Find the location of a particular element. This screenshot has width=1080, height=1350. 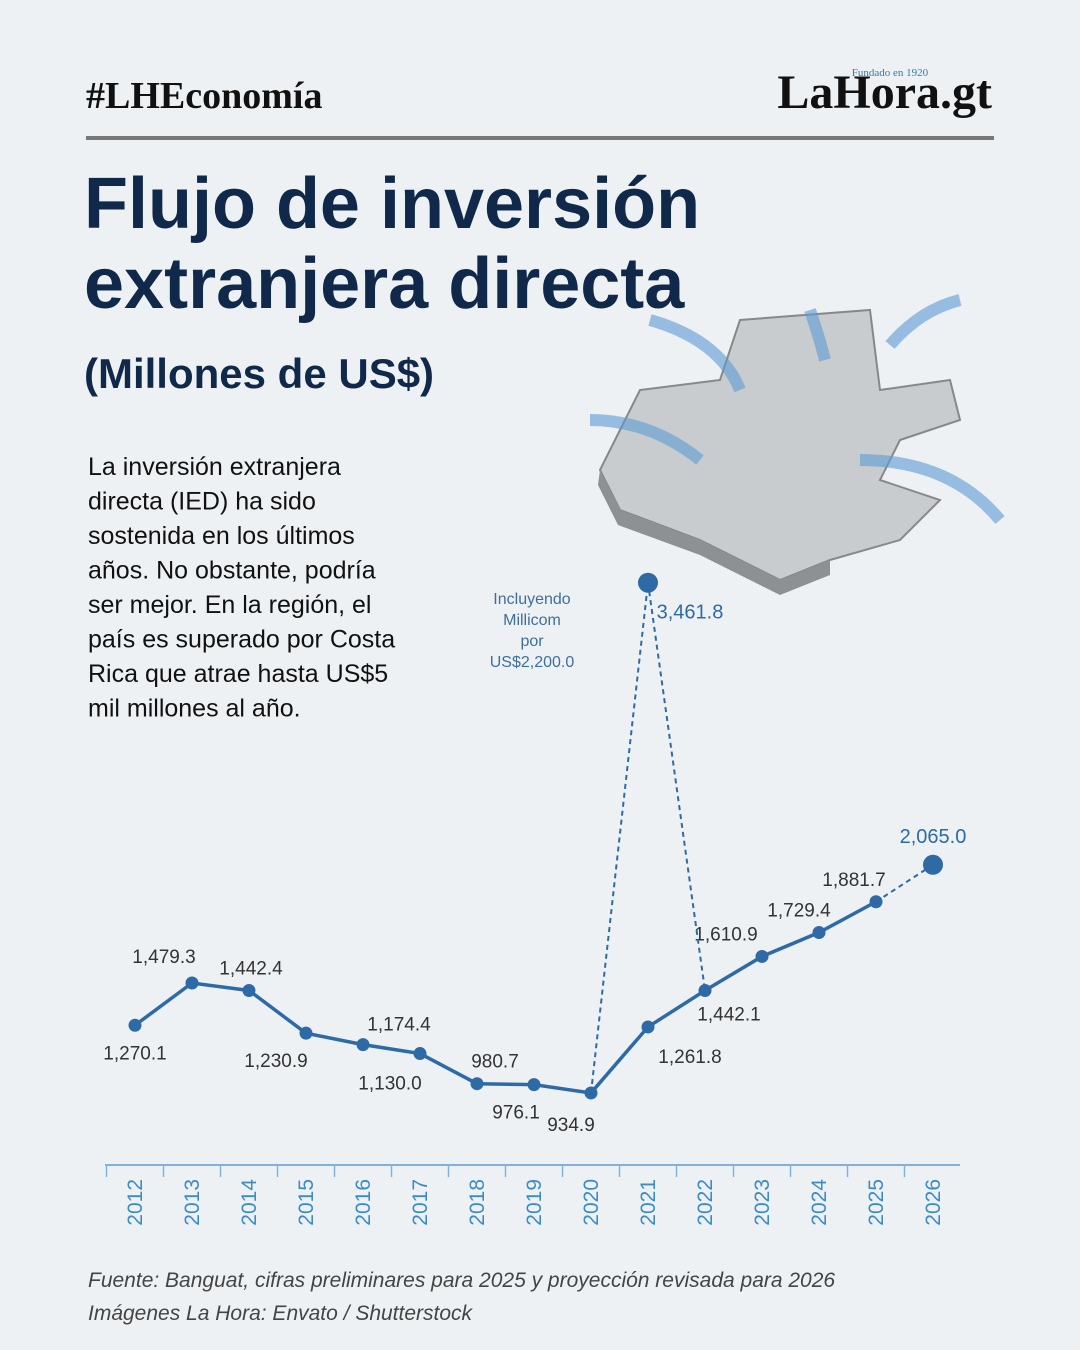

map-edge is located at coordinates (714, 532).